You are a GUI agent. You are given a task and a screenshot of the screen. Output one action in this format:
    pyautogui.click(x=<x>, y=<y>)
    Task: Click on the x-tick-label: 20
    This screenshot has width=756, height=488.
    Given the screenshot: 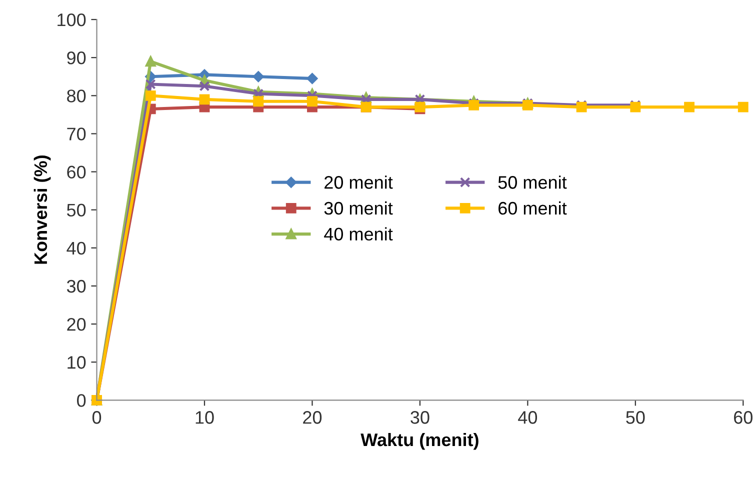 What is the action you would take?
    pyautogui.click(x=312, y=417)
    